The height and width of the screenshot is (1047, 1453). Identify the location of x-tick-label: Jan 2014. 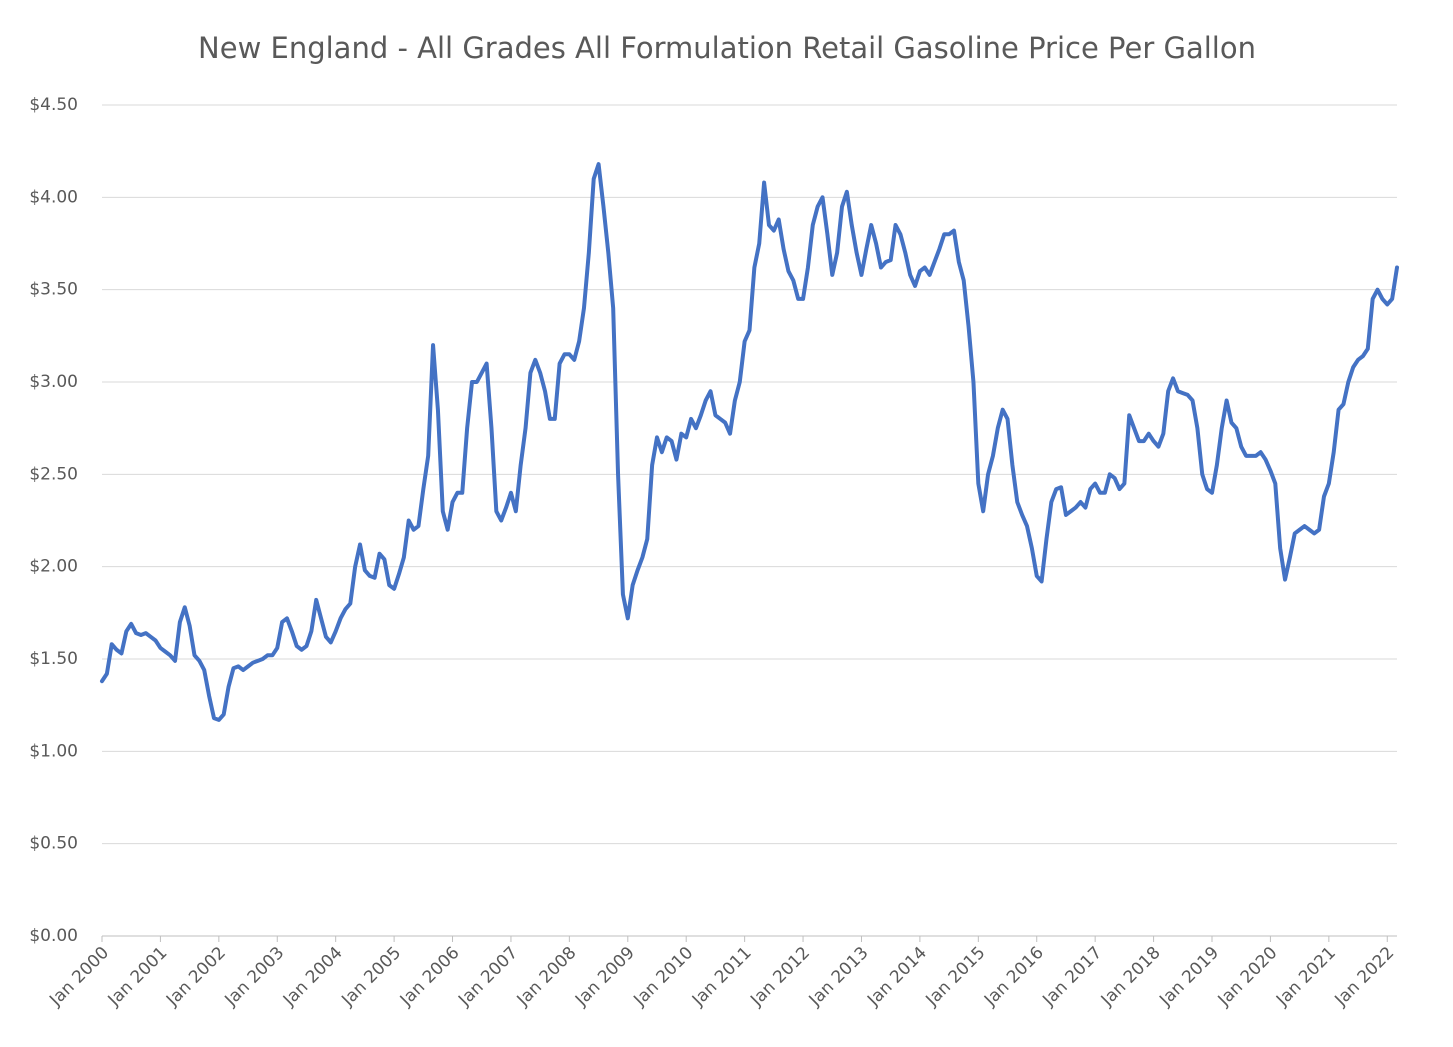
(897, 977).